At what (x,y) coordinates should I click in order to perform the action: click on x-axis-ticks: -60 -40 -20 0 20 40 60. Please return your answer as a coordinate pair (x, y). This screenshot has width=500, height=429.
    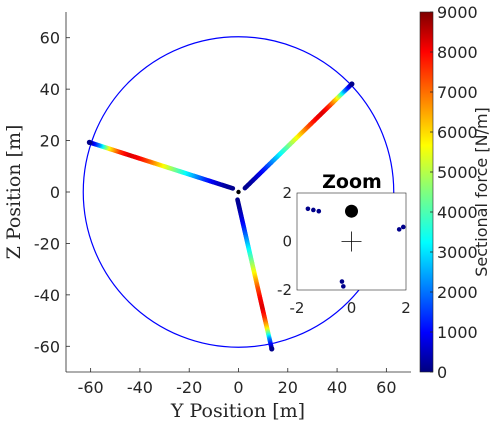
    Looking at the image, I should click on (237, 382).